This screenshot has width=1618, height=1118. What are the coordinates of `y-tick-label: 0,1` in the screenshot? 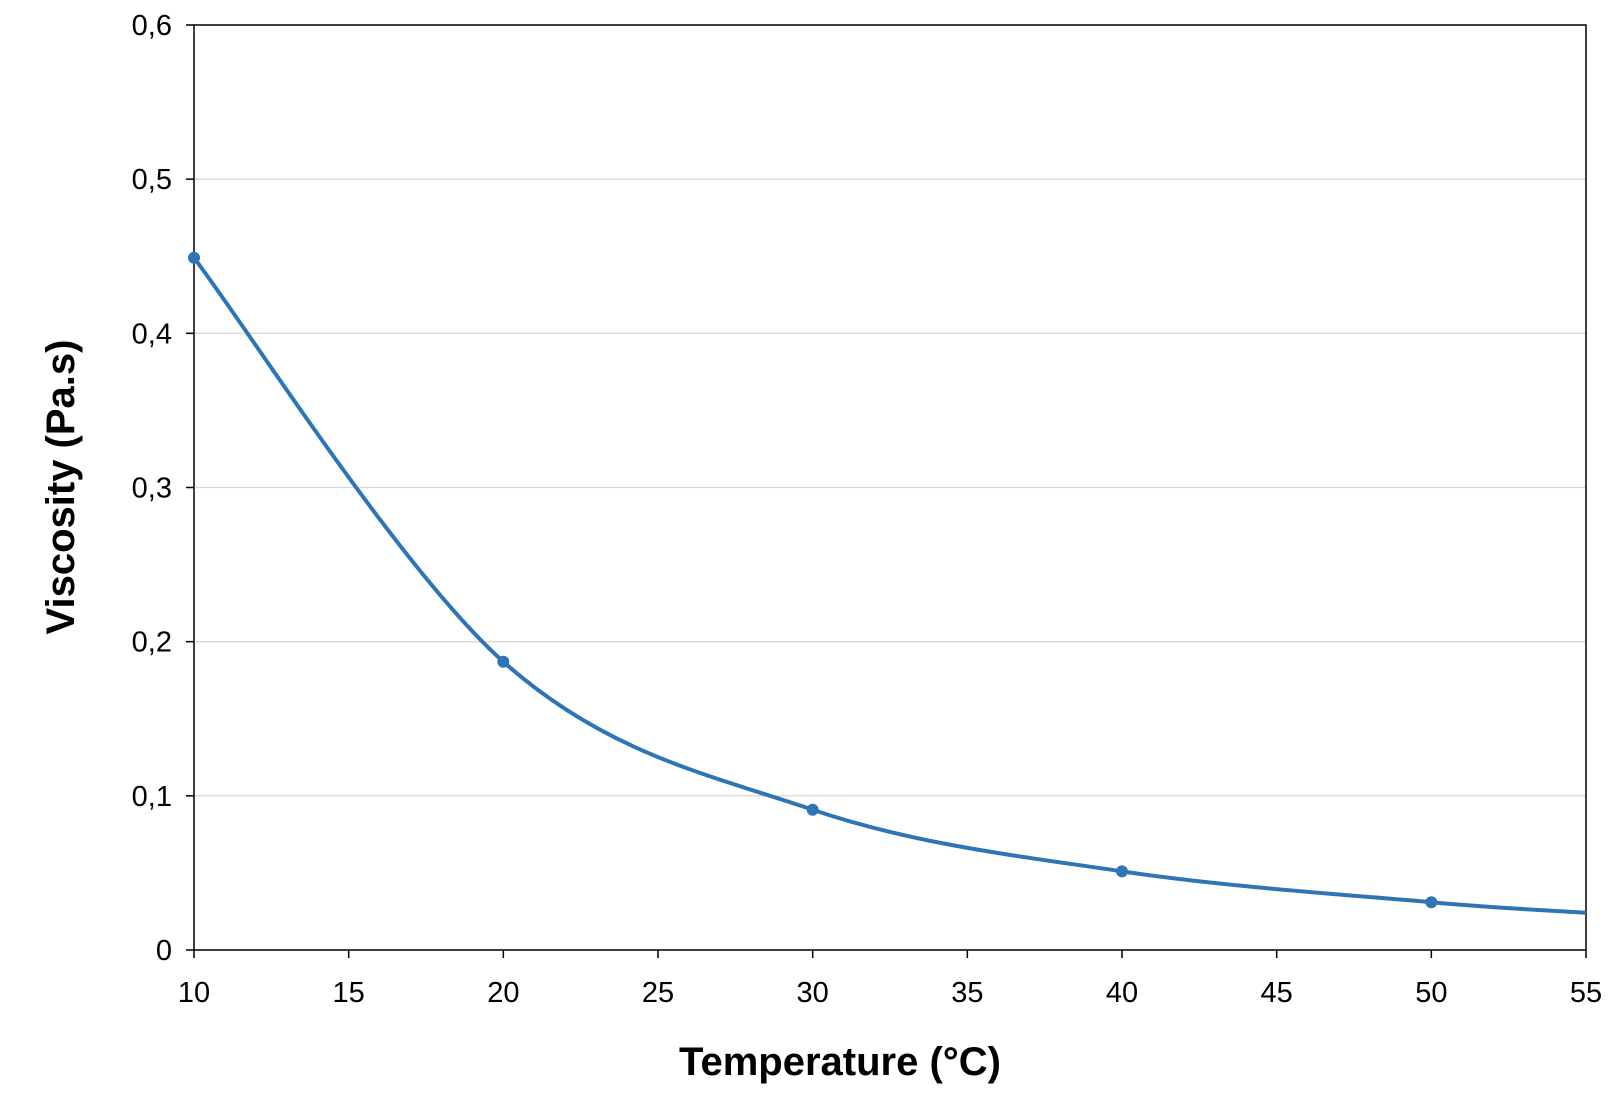 It's located at (152, 797).